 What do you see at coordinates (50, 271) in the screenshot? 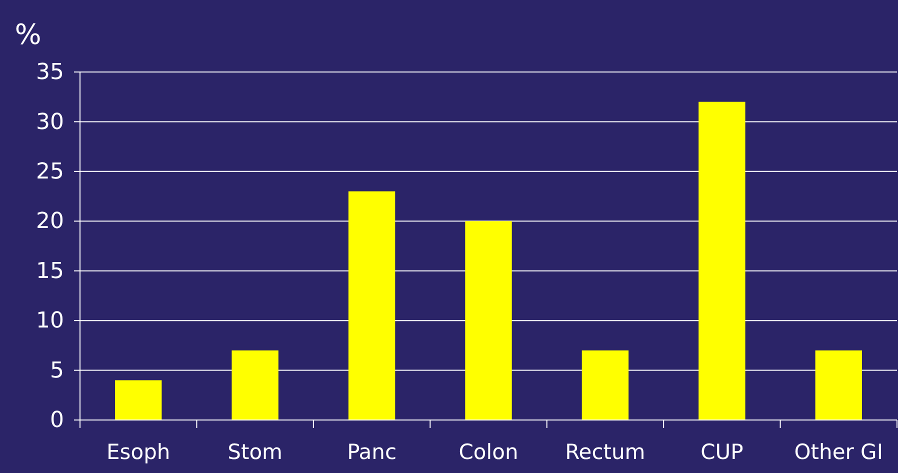
I see `y-tick-label: 15` at bounding box center [50, 271].